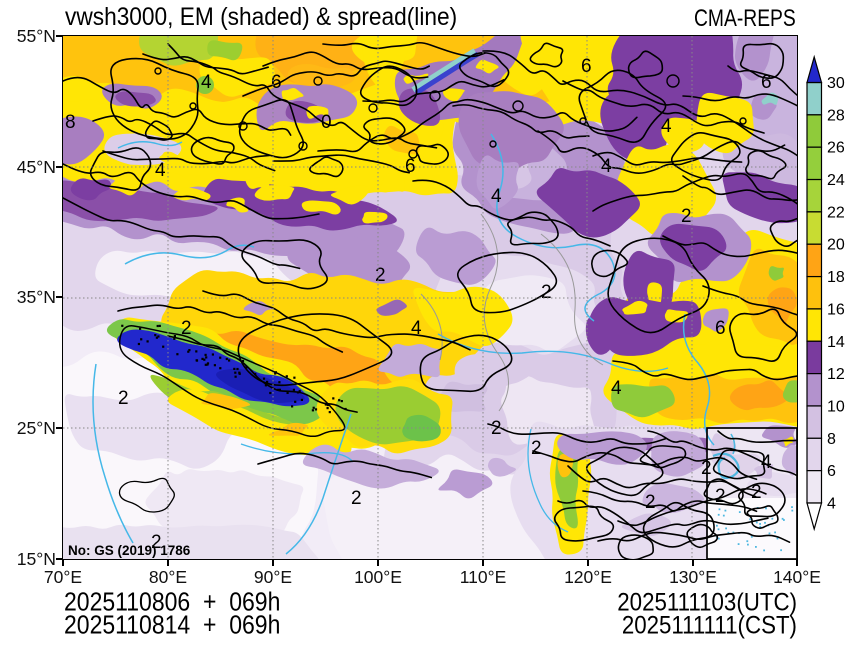 The height and width of the screenshot is (647, 860). I want to click on svg-text: 26, so click(836, 148).